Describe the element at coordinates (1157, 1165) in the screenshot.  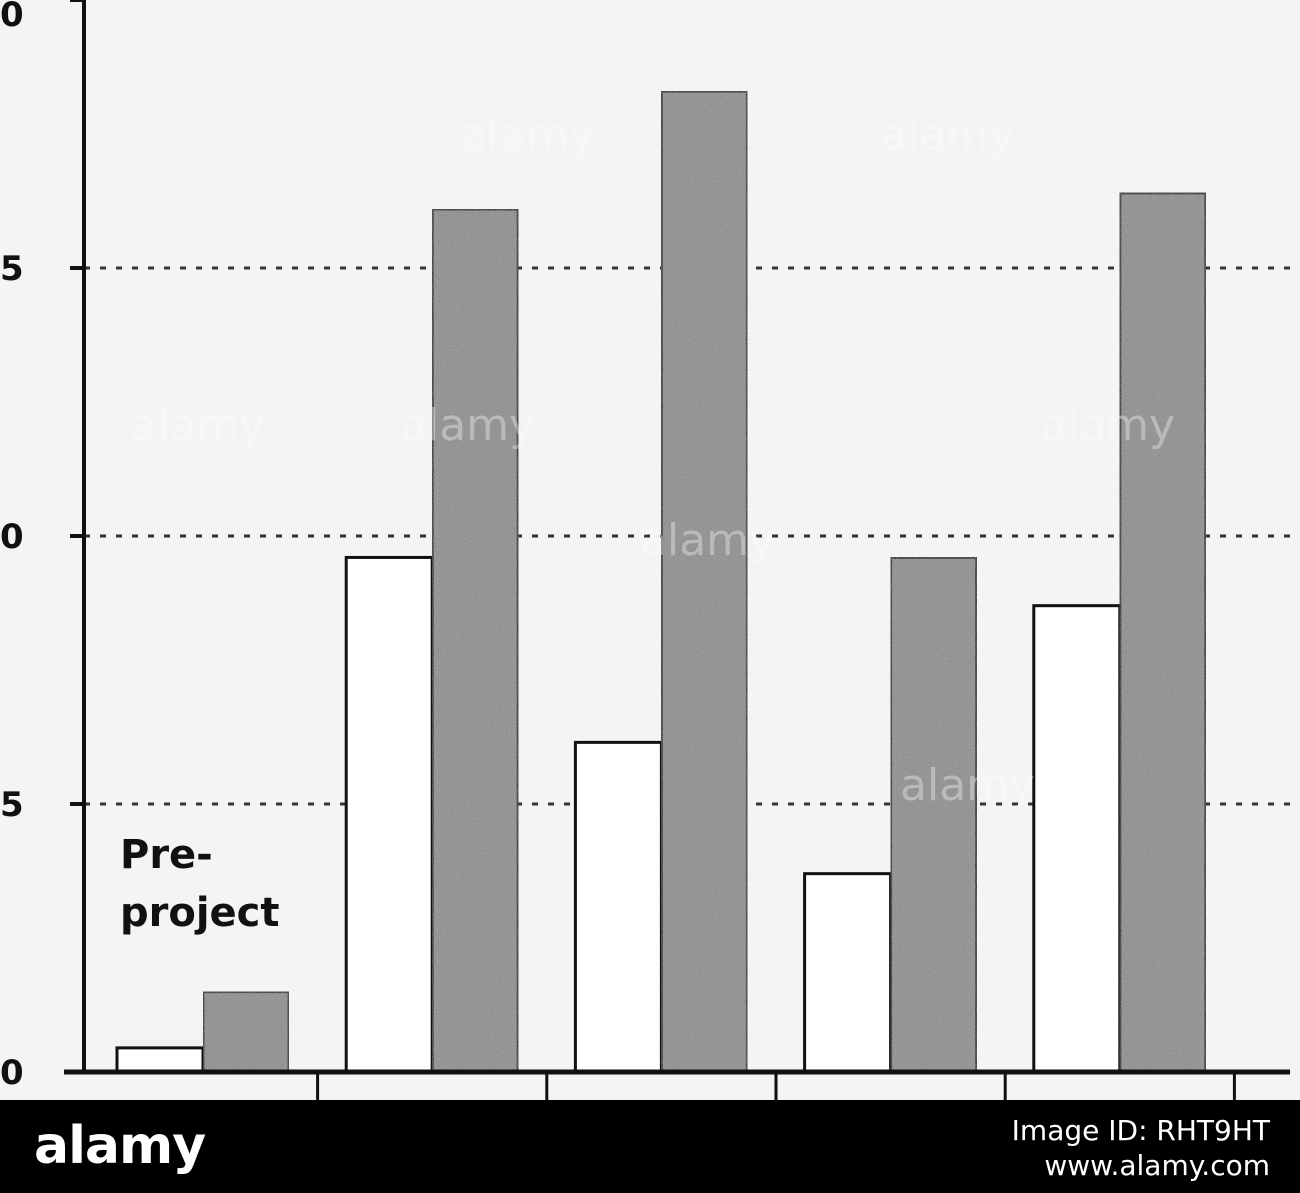
I see `watermark-site: www.alamy.com` at that location.